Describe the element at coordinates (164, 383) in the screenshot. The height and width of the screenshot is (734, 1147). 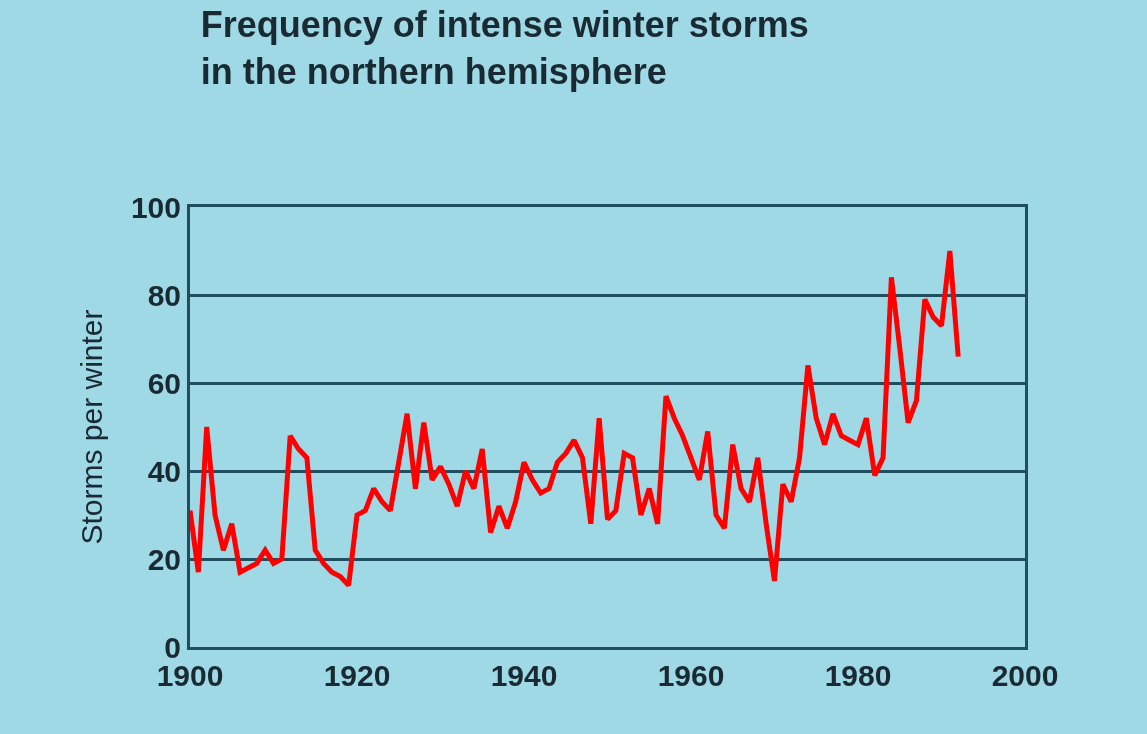
I see `y-tick-label: 60` at that location.